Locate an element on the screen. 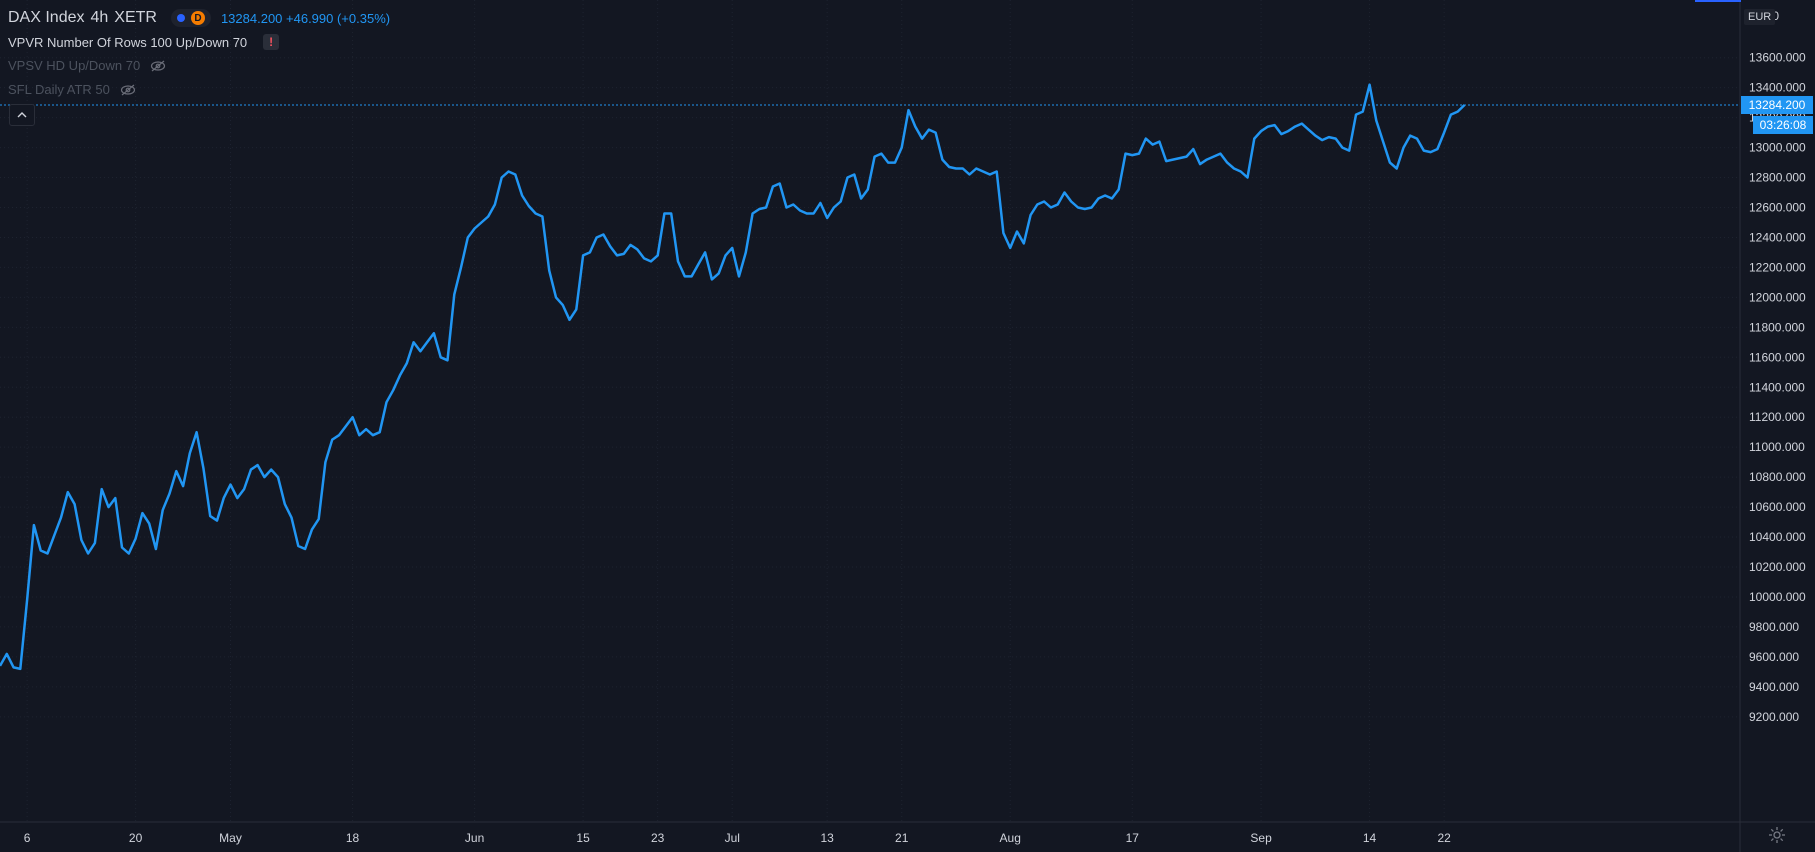 The width and height of the screenshot is (1815, 852). indicator-label: VPSV HD Up/Down 70 is located at coordinates (74, 65).